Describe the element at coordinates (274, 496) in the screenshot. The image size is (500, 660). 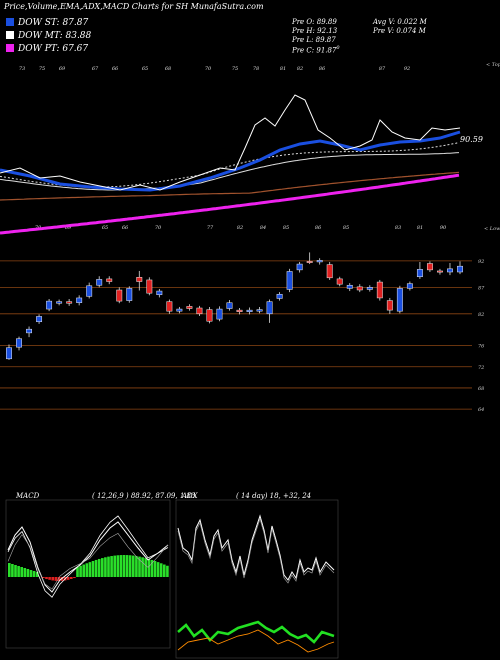
I see `adx-params: ( 14 day) 18, +32, 24` at that location.